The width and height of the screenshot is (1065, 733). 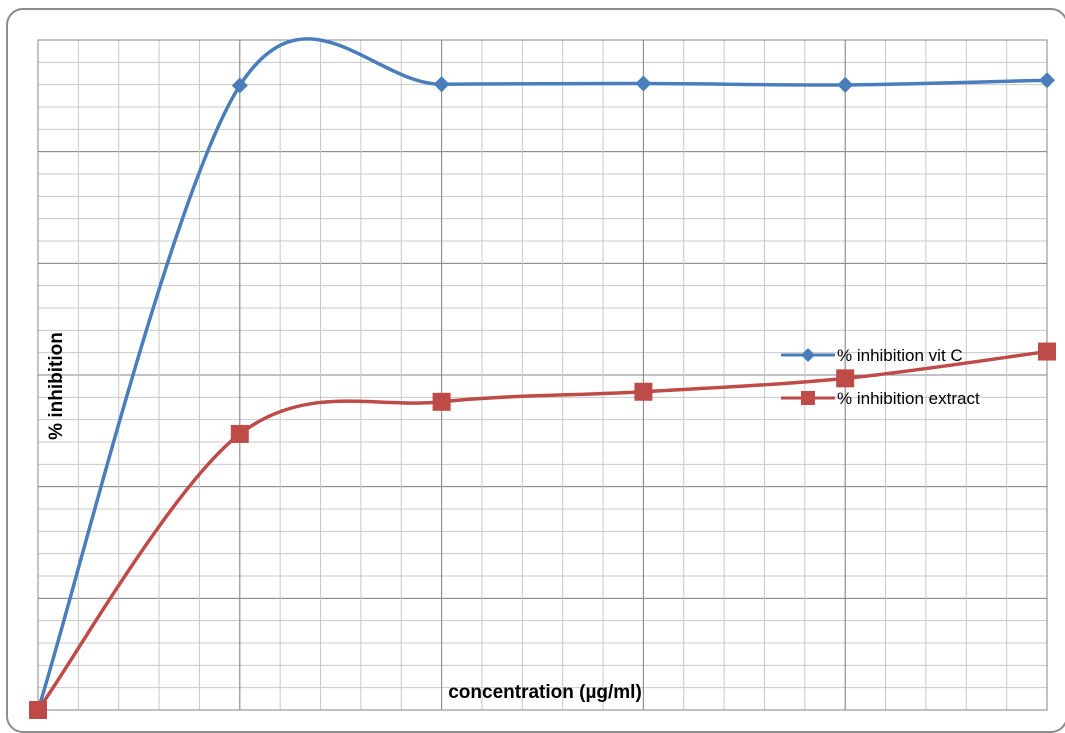 What do you see at coordinates (545, 692) in the screenshot?
I see `x-axis-label: concentration (µg/ml)` at bounding box center [545, 692].